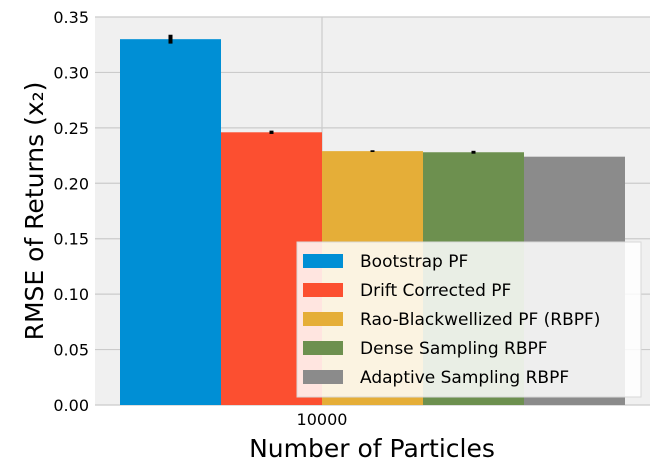 Image resolution: width=661 pixels, height=472 pixels. What do you see at coordinates (71, 128) in the screenshot?
I see `y-tick-label: 0.25` at bounding box center [71, 128].